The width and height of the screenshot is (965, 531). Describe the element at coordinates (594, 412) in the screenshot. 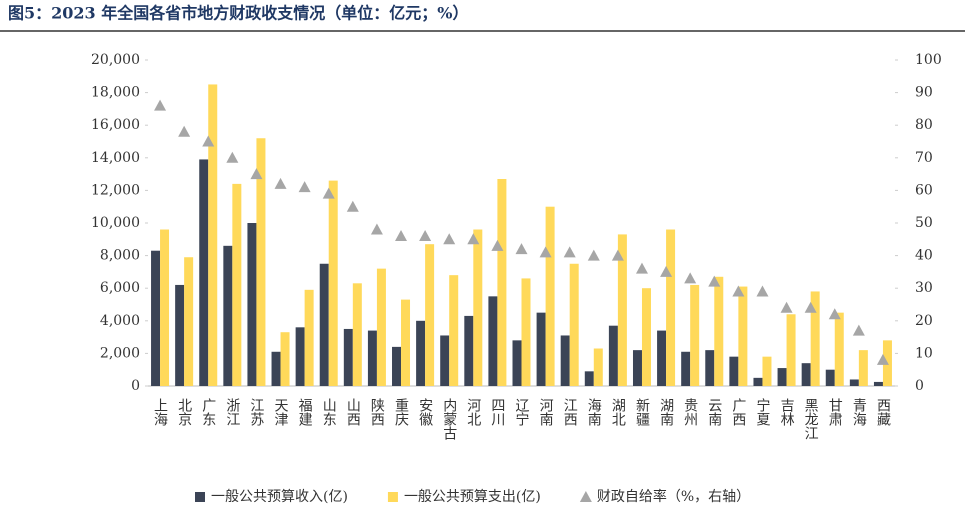

I see `x-tick-label: 海南` at that location.